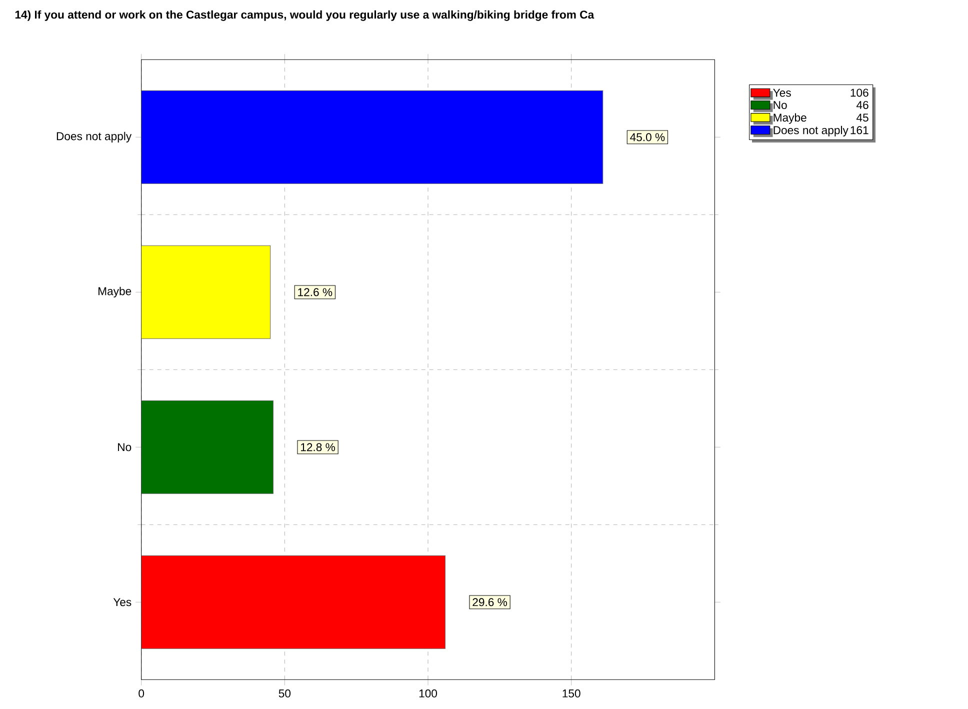  I want to click on y-tick-label: Maybe, so click(115, 292).